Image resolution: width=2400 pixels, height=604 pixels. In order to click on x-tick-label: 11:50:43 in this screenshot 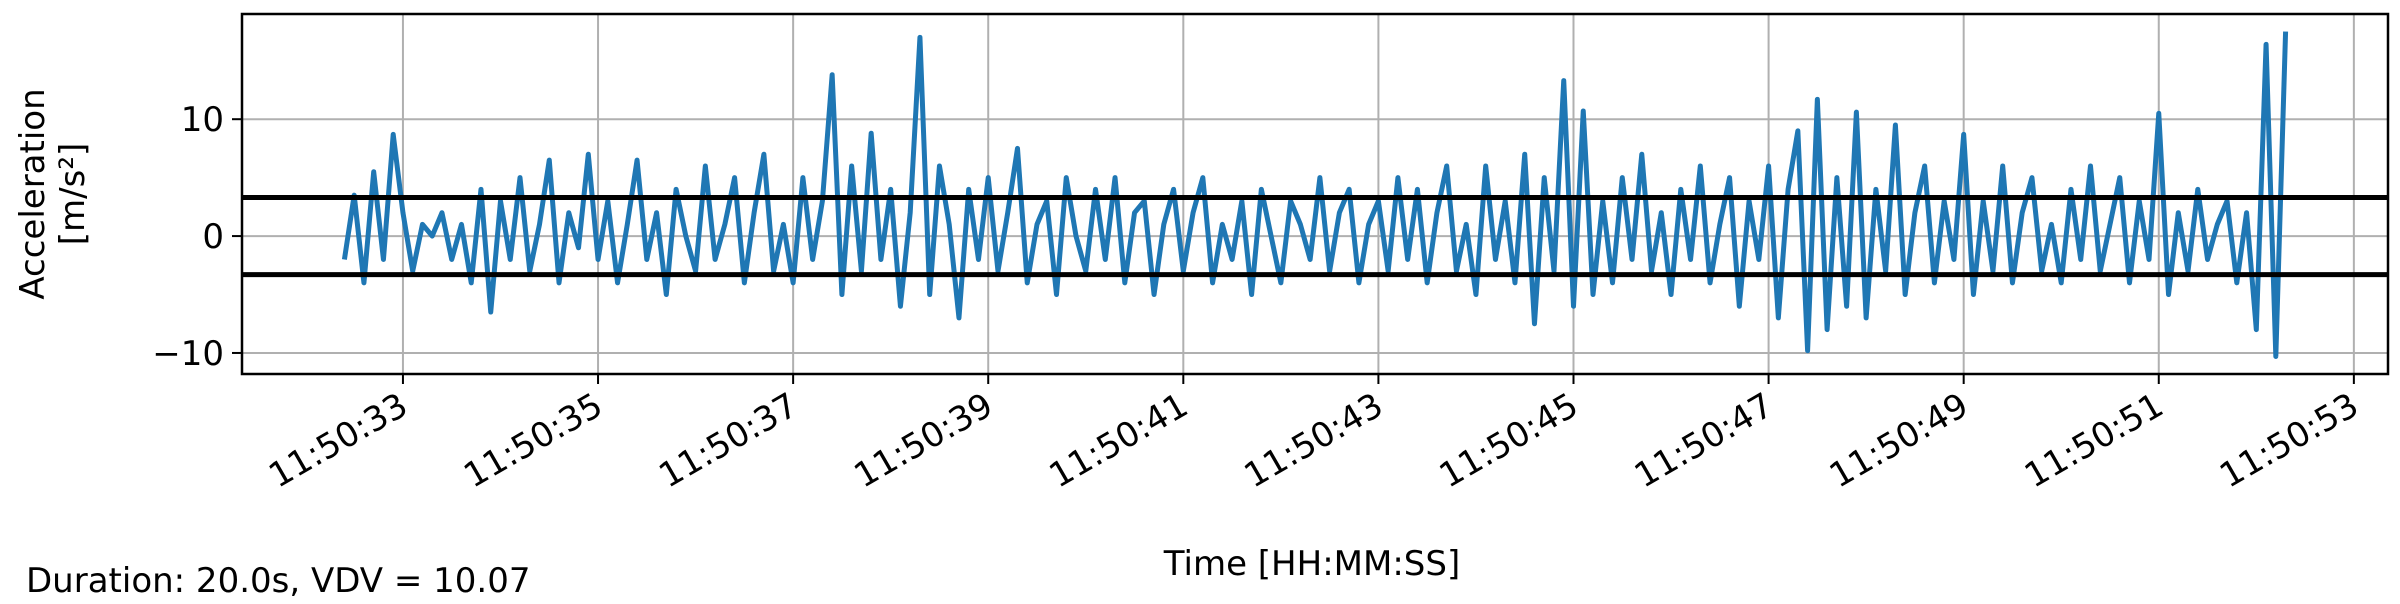, I will do `click(1314, 440)`.